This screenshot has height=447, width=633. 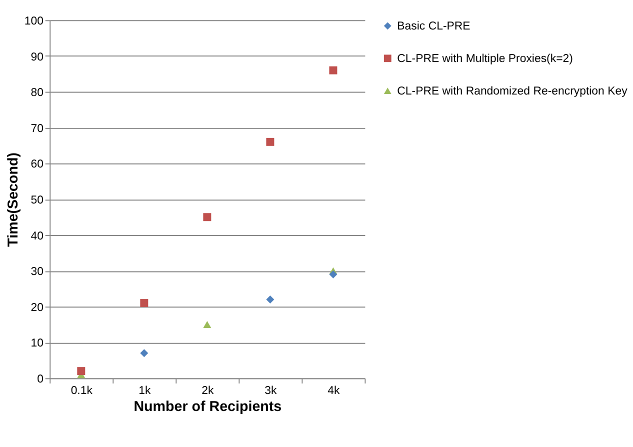 What do you see at coordinates (208, 390) in the screenshot?
I see `x-tick-label: 2k` at bounding box center [208, 390].